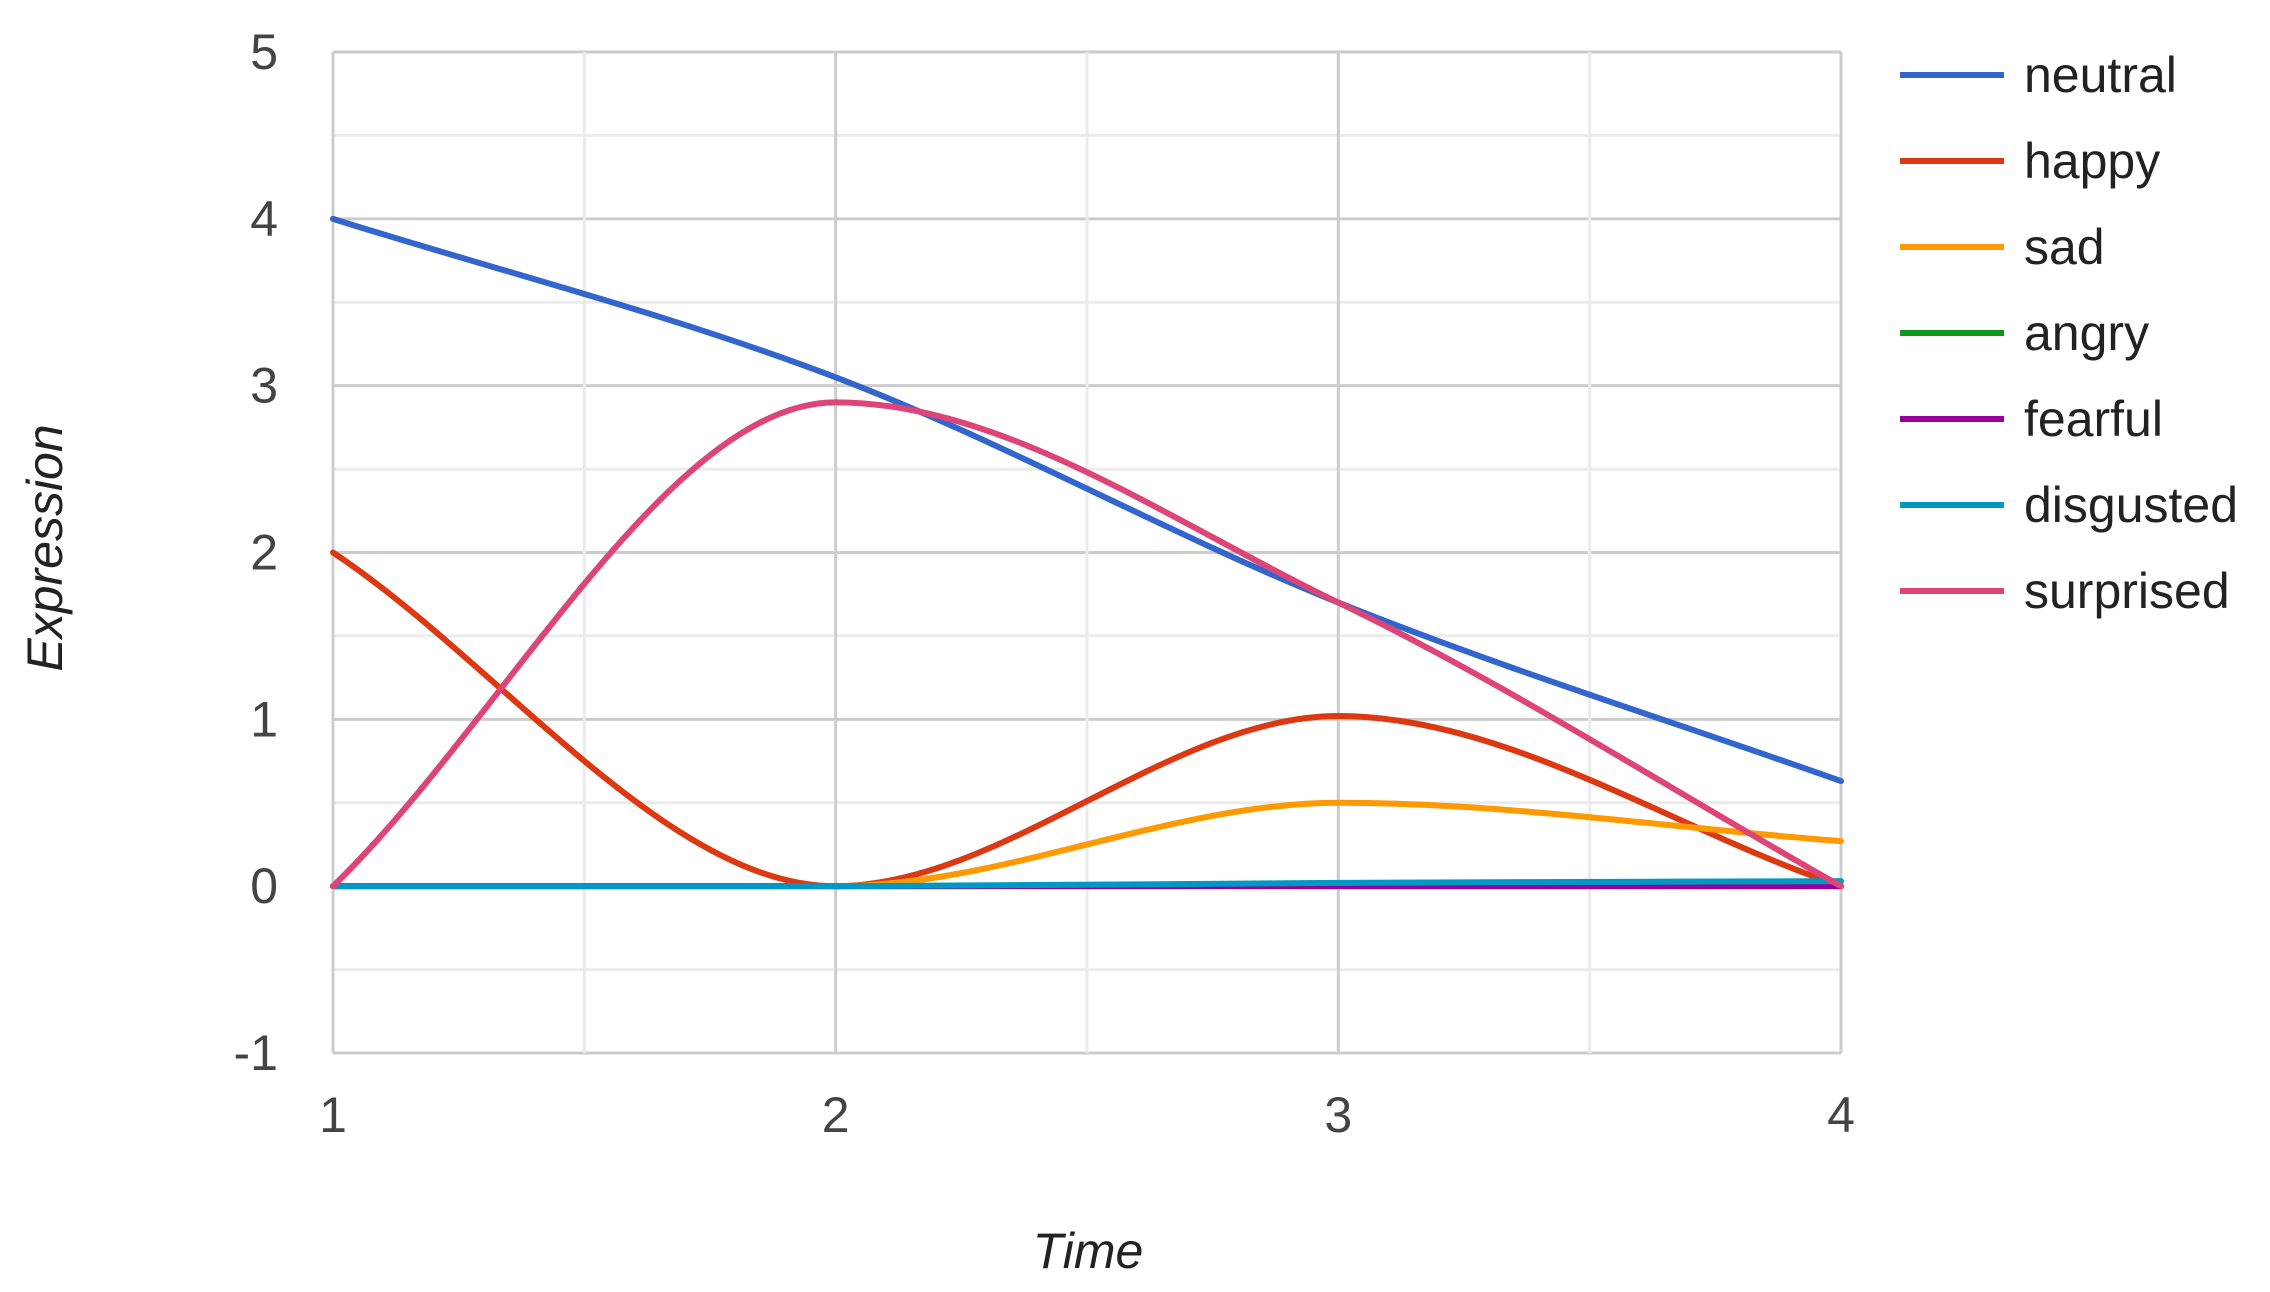 Image resolution: width=2270 pixels, height=1292 pixels. I want to click on legend-item-disgusted: disgusted, so click(2069, 505).